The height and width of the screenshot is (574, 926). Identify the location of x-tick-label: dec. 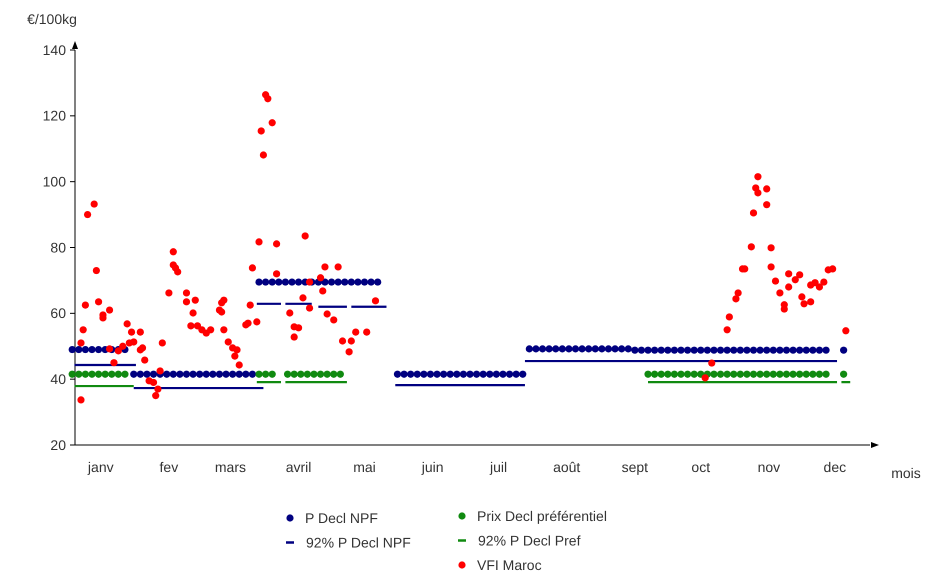
(835, 467).